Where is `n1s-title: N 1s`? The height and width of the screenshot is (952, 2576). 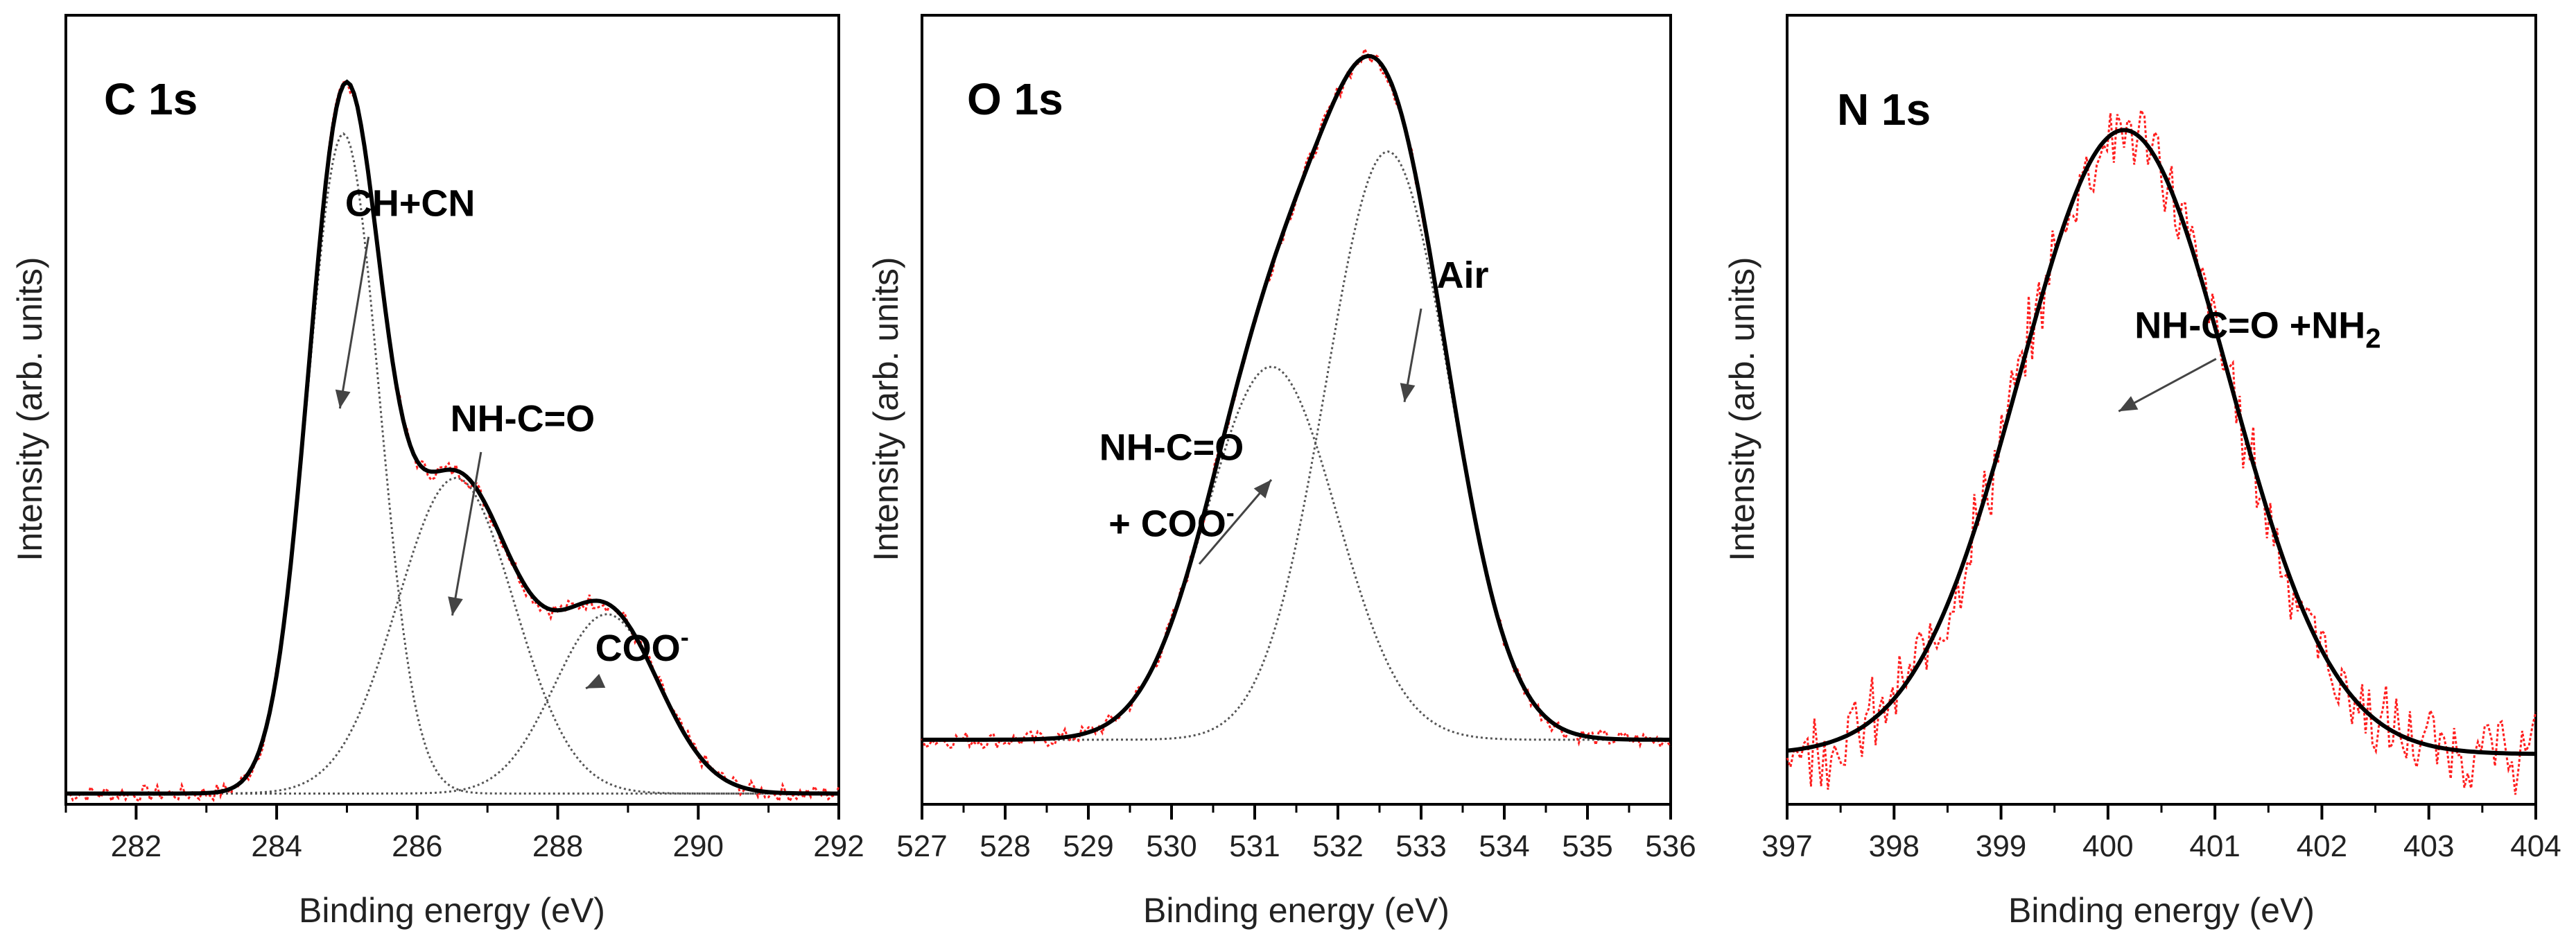 n1s-title: N 1s is located at coordinates (1884, 110).